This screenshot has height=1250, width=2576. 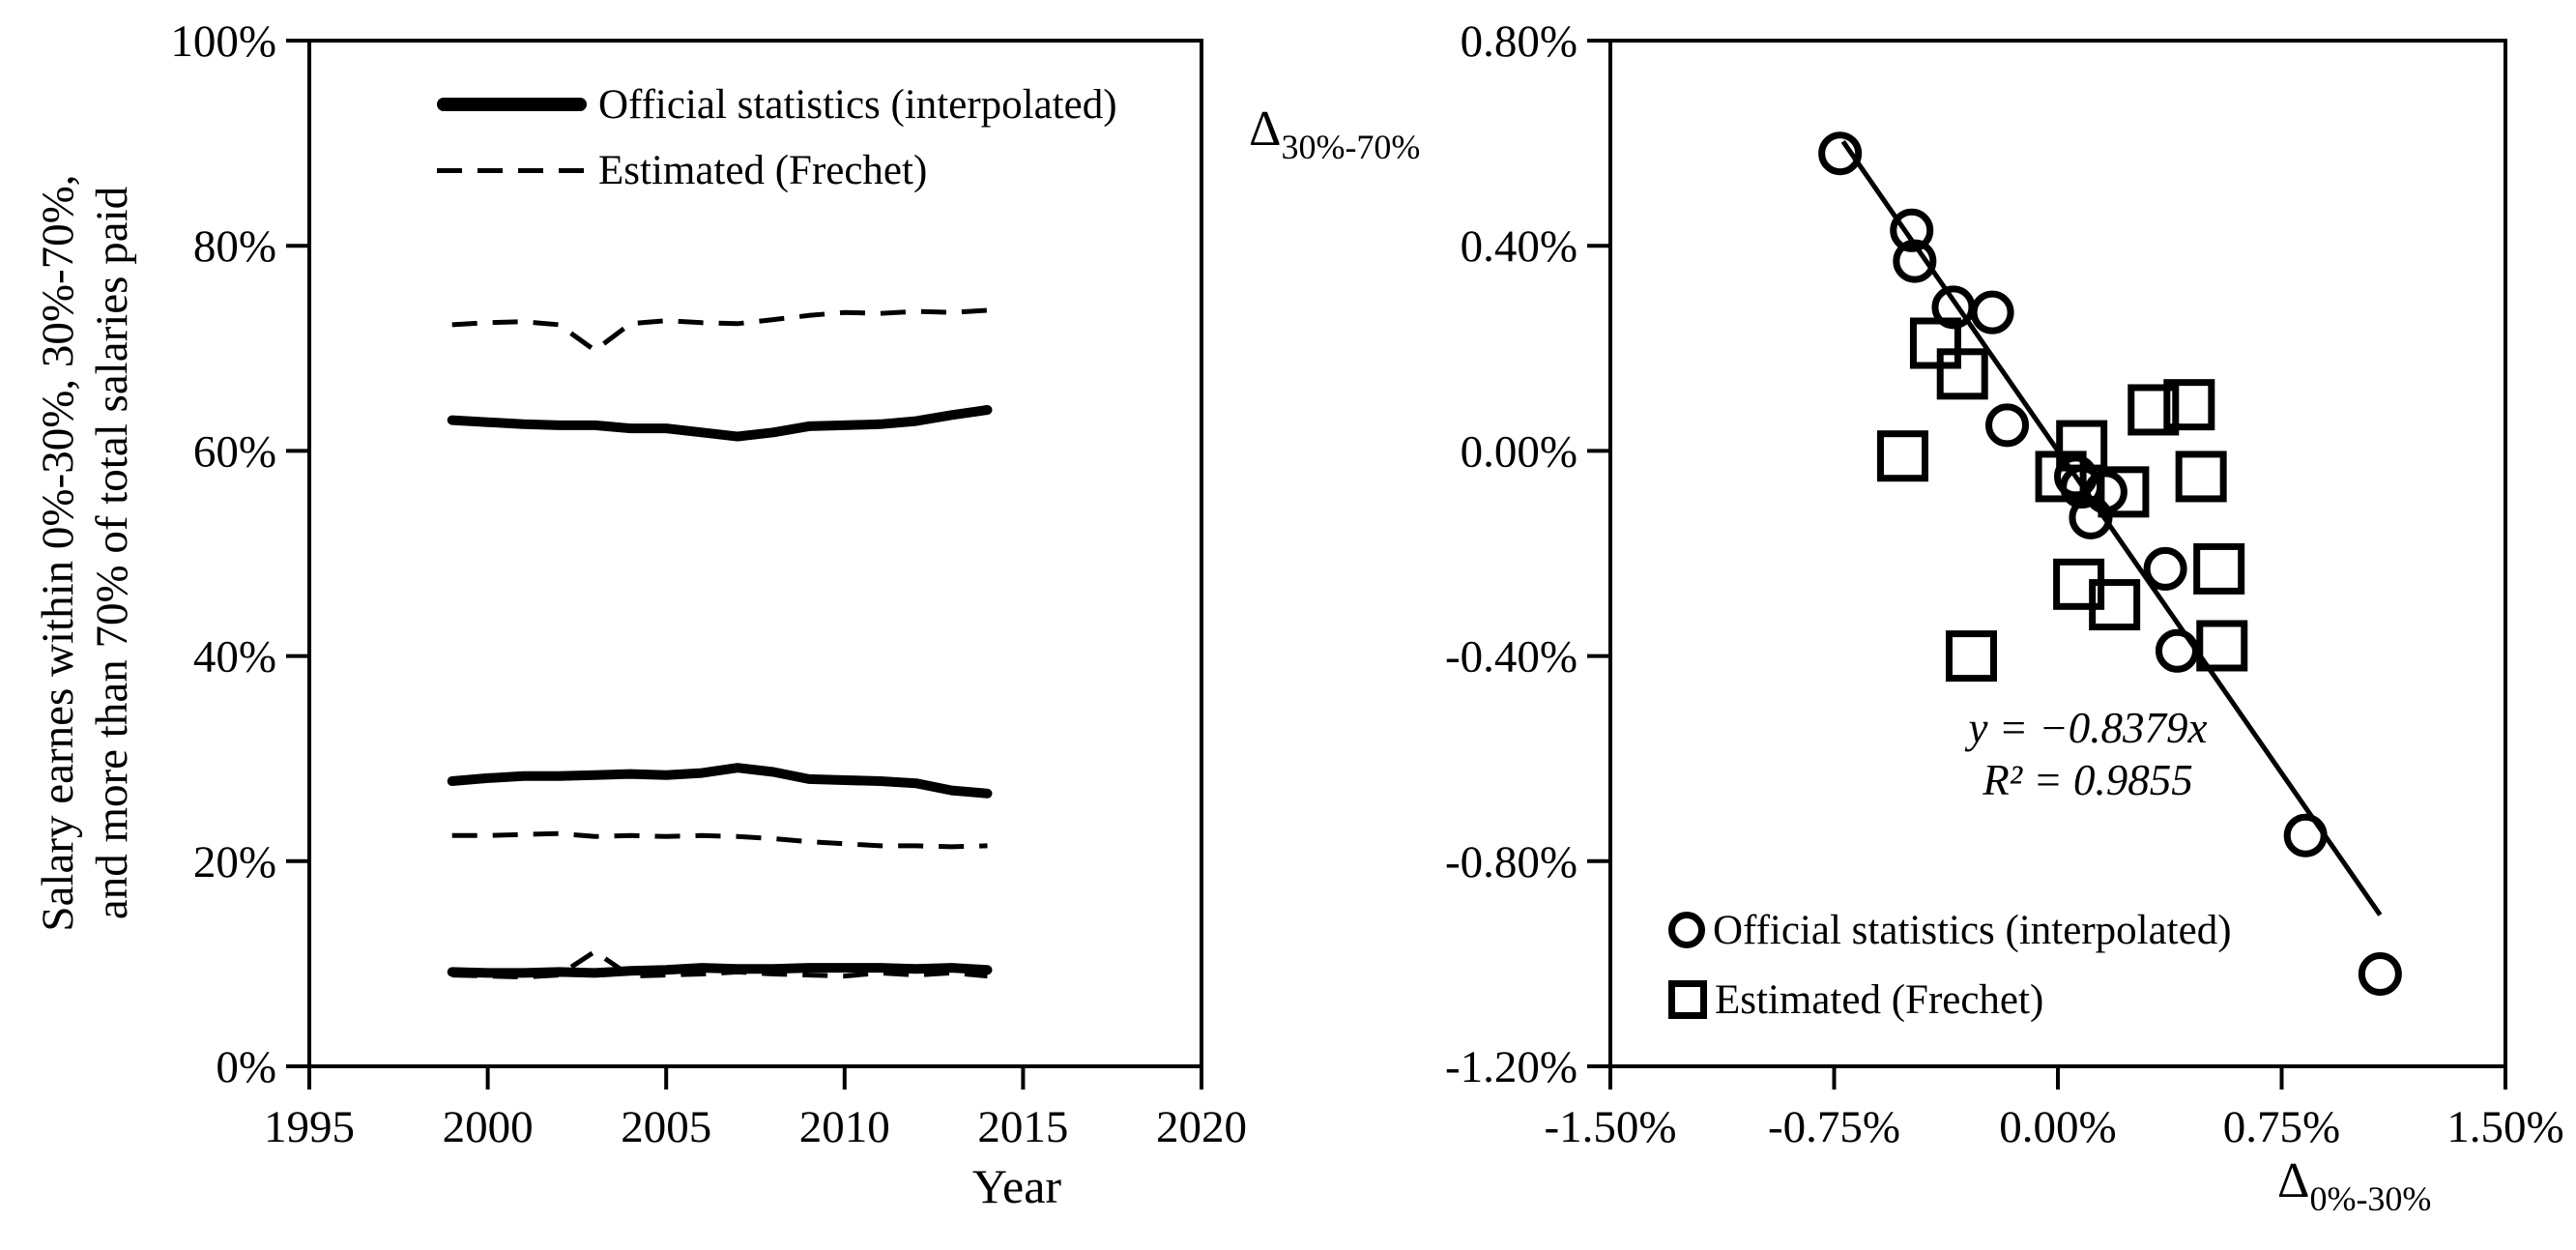 What do you see at coordinates (234, 246) in the screenshot?
I see `timeseries-y-tick-label: 80%` at bounding box center [234, 246].